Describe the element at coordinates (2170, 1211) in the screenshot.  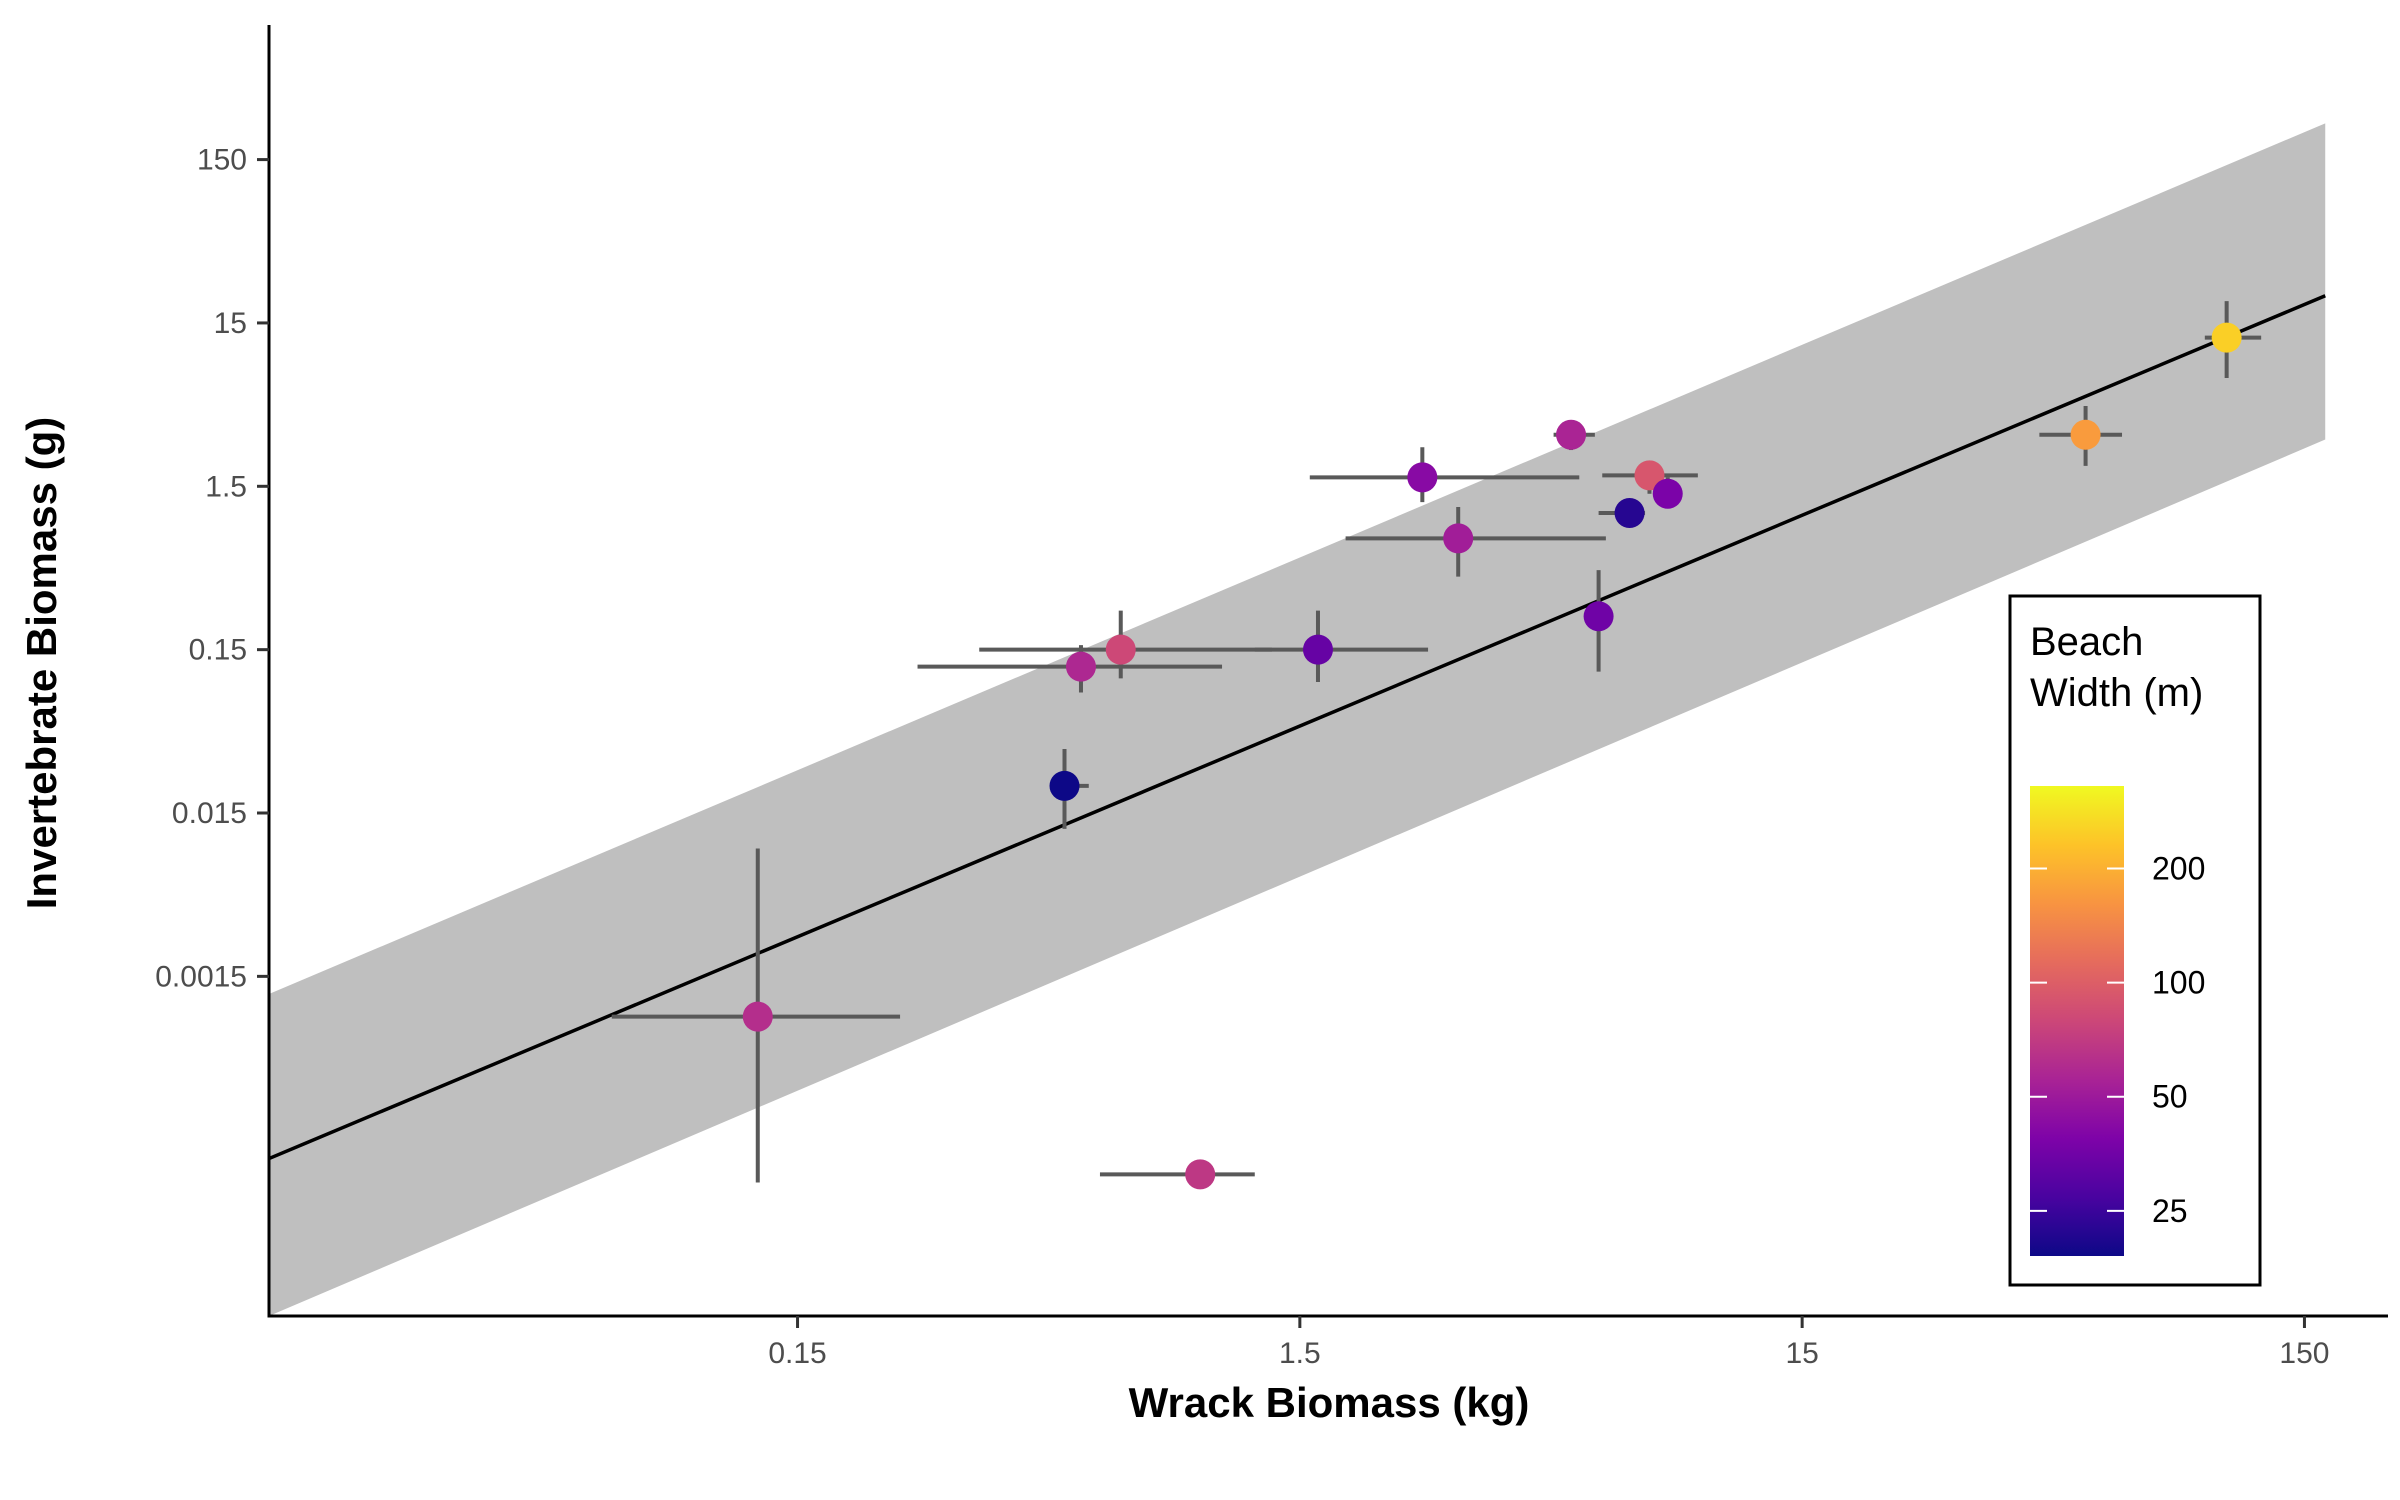
I see `colorbar-tick-label: 25` at that location.